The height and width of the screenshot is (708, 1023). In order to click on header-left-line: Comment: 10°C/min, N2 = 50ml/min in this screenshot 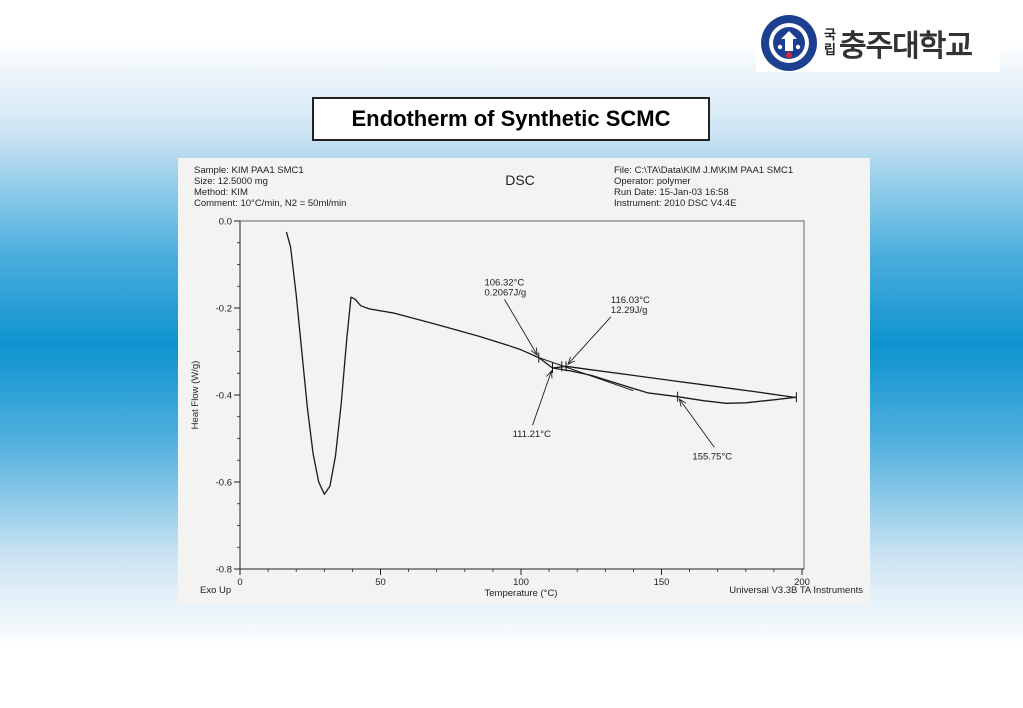, I will do `click(270, 203)`.